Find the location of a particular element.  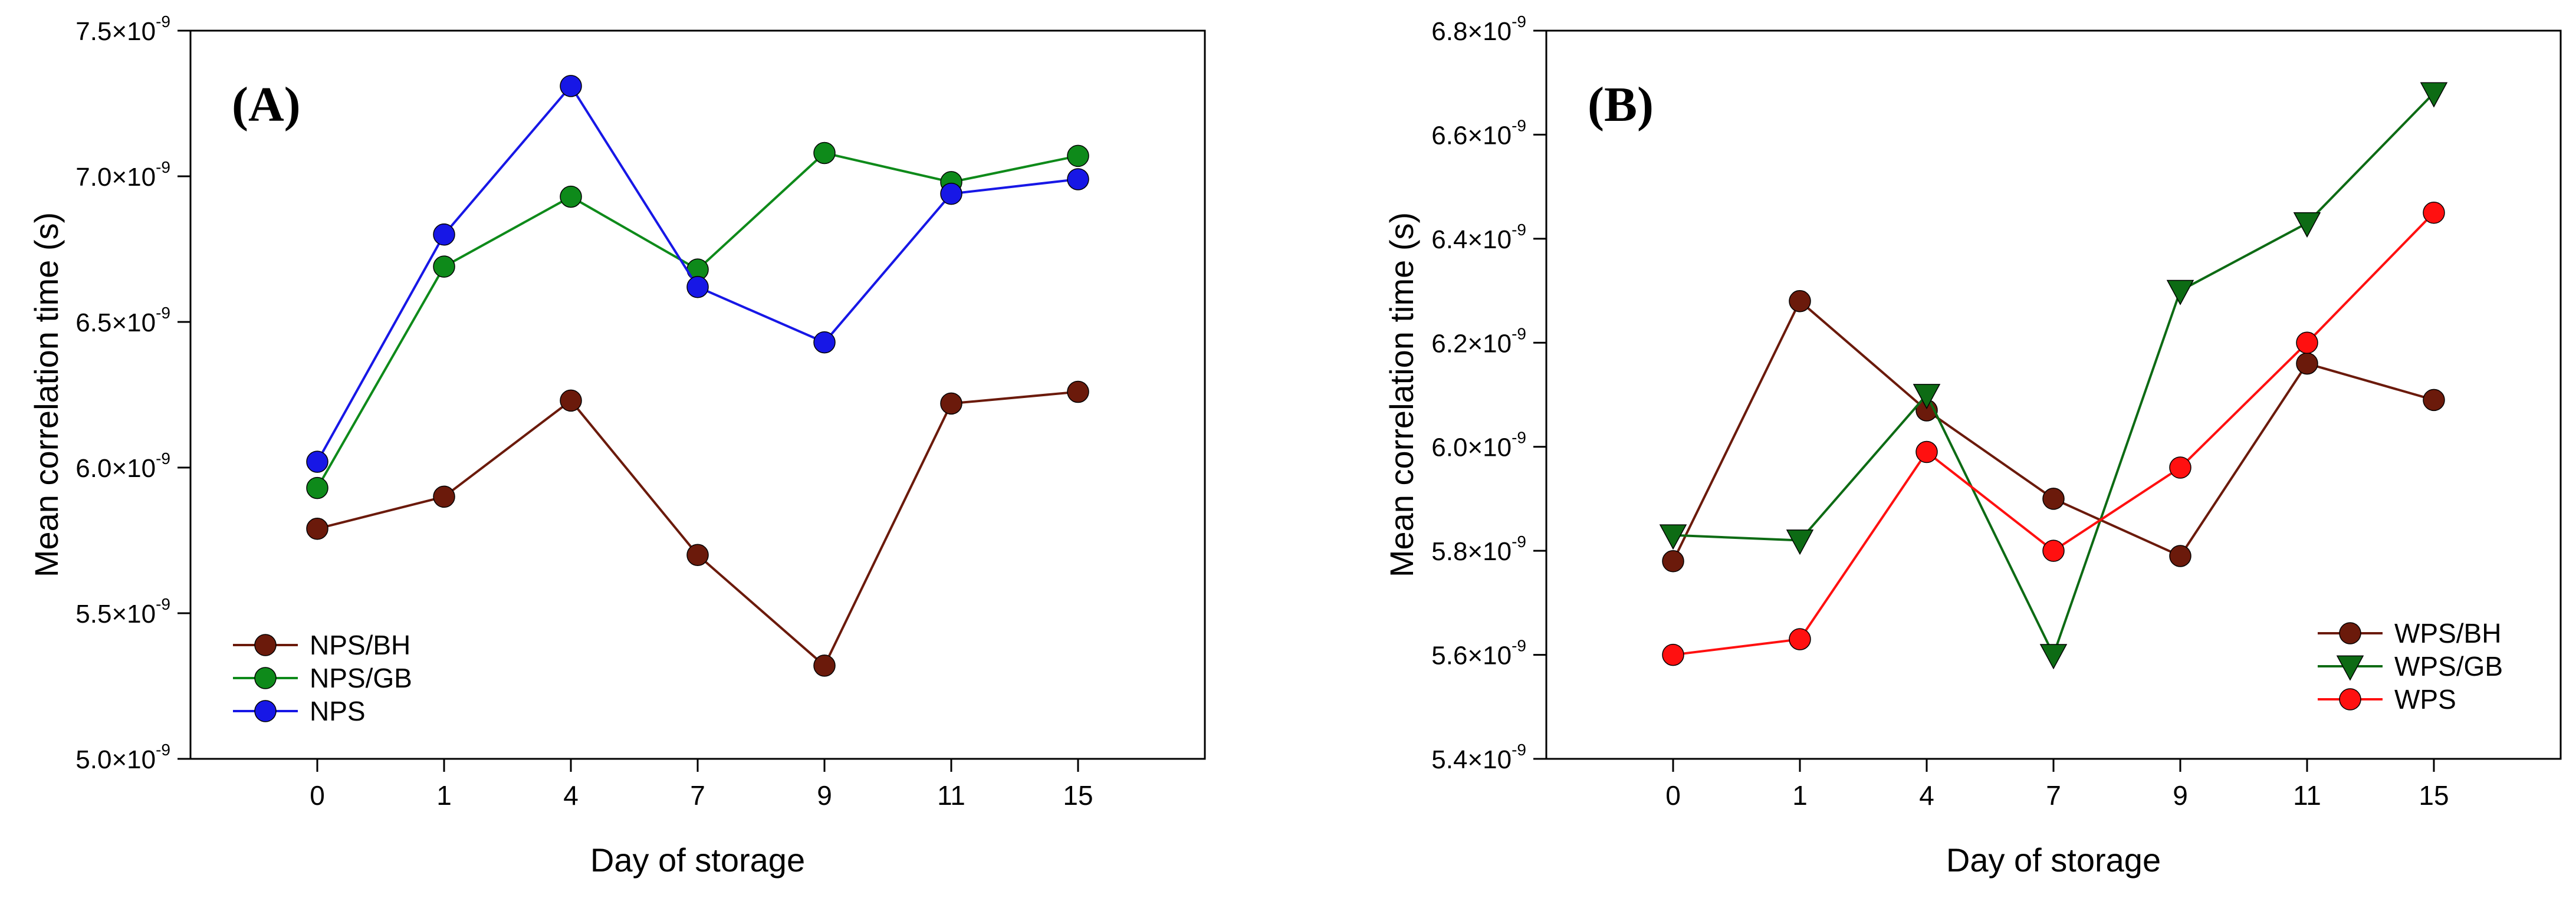

series-line-nps-gb is located at coordinates (697, 320).